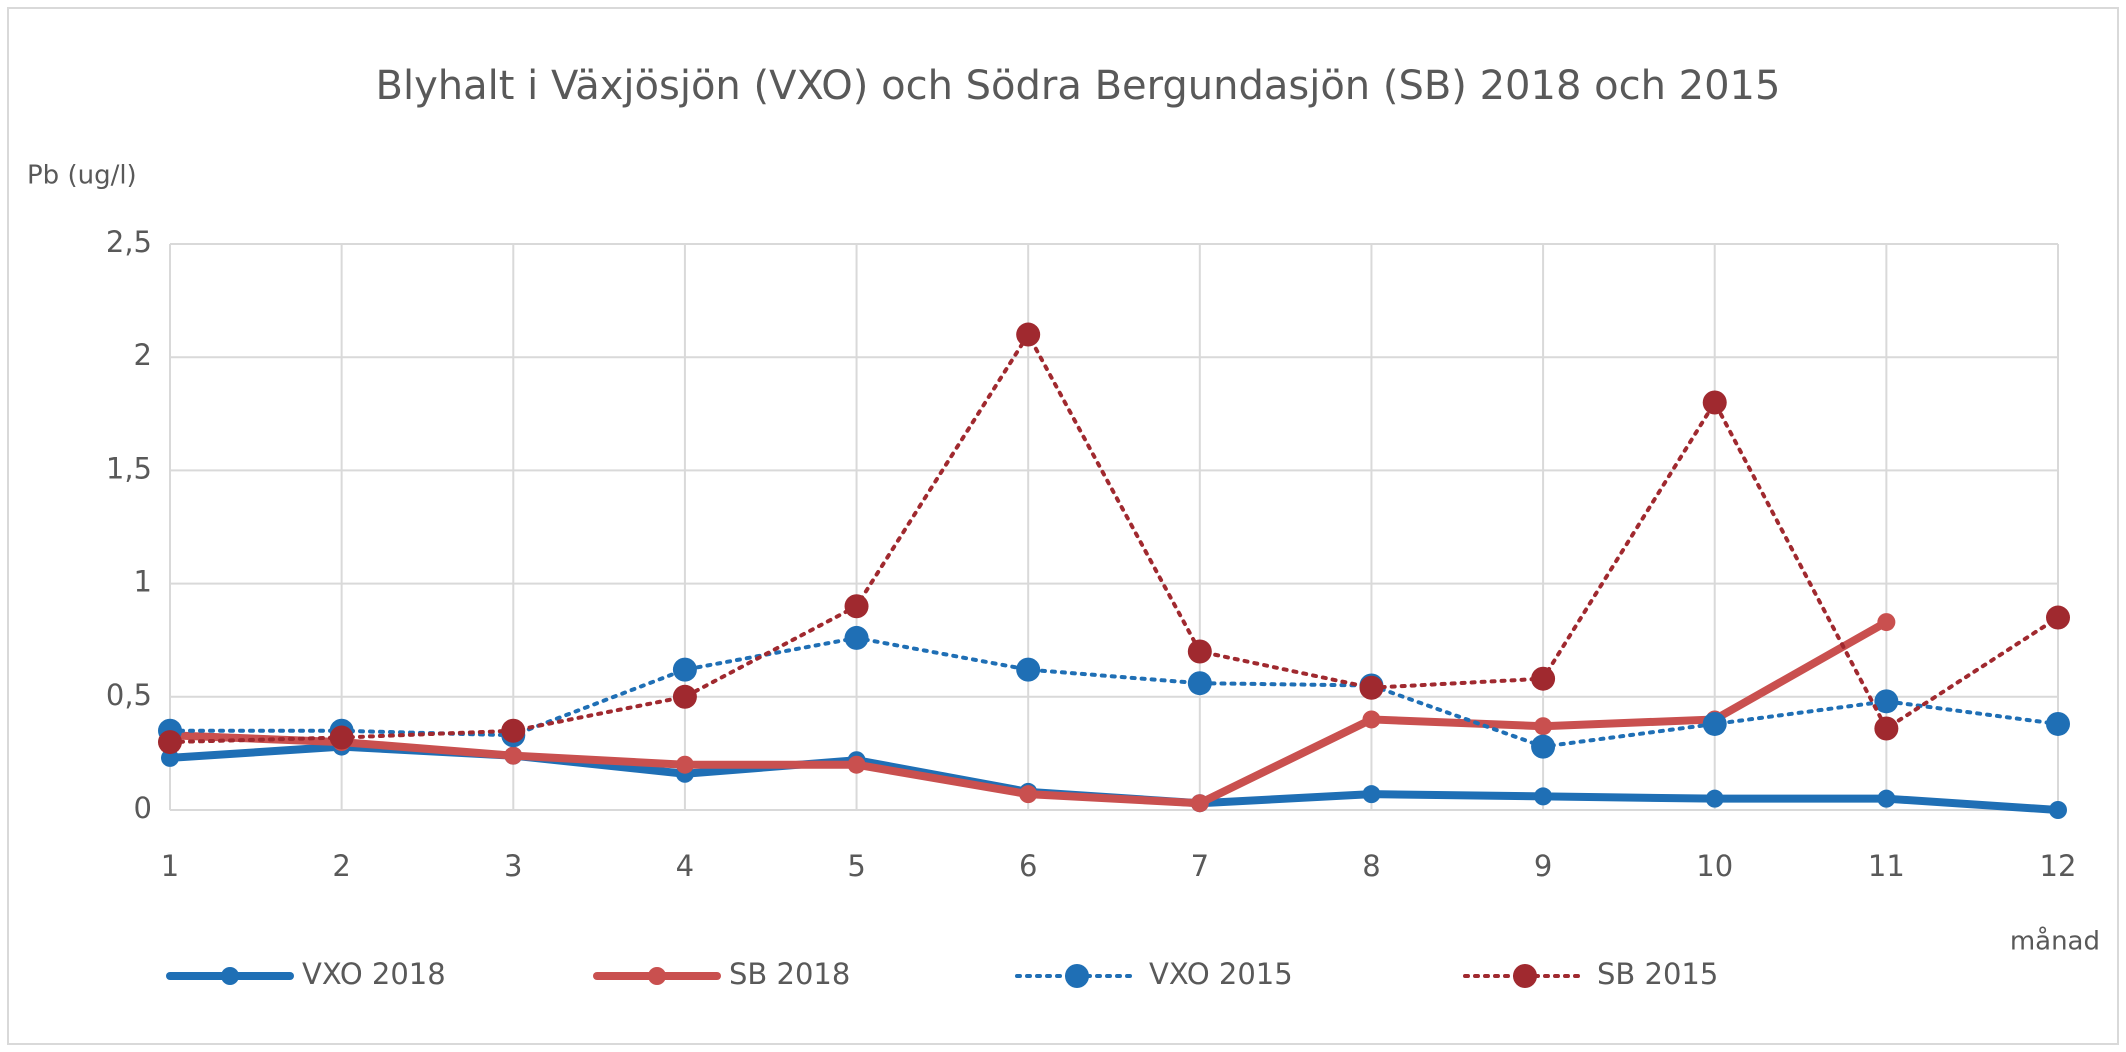 This screenshot has height=1052, width=2126. I want to click on x-tick-label: 4, so click(685, 866).